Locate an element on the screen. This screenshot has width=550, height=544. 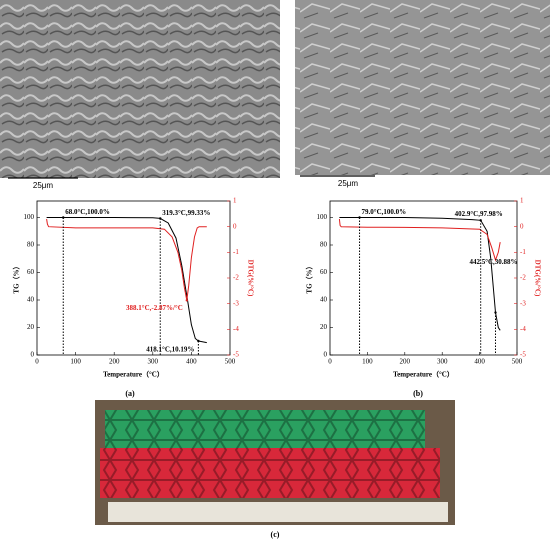
annotation: 319.3°C,99.33% is located at coordinates (186, 213).